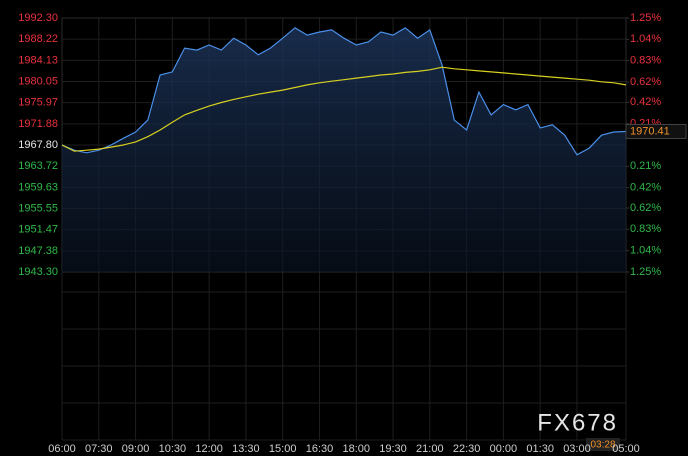 This screenshot has height=456, width=688. What do you see at coordinates (38, 124) in the screenshot?
I see `y-tick-label: 1971.88` at bounding box center [38, 124].